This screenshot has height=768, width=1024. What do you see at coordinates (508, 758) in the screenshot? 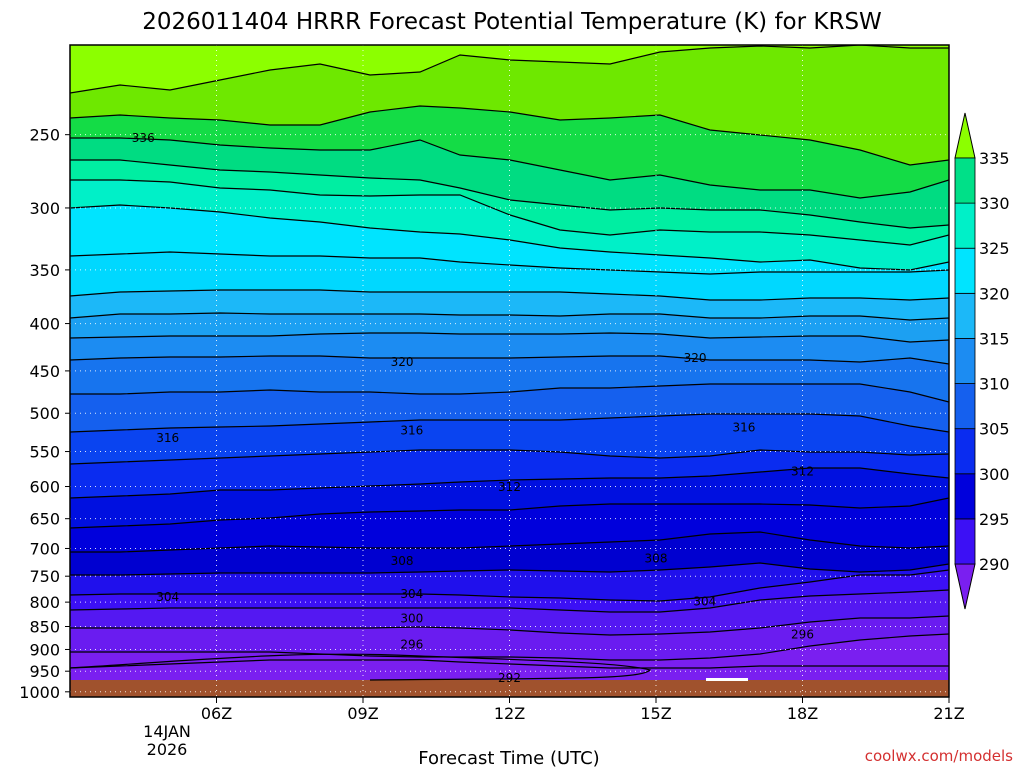
I see `x-axis-title: Forecast Time (UTC)` at bounding box center [508, 758].